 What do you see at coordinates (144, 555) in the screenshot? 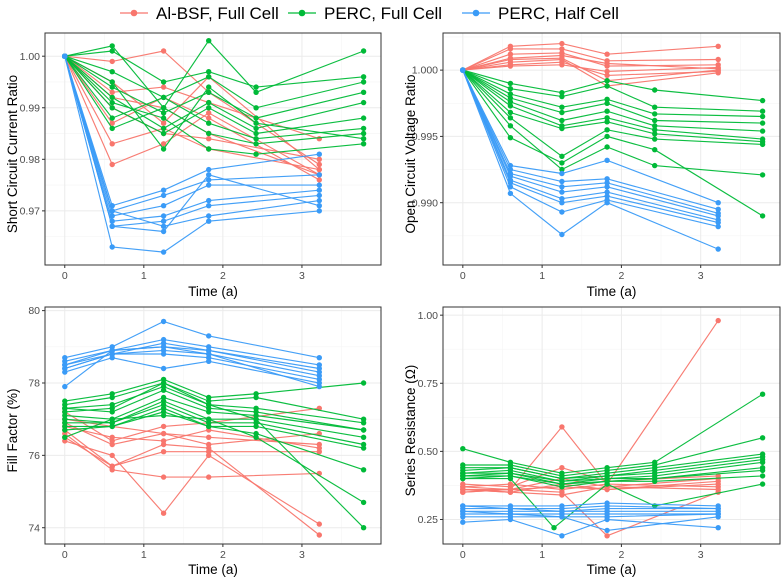
I see `x-tick-label: 1` at bounding box center [144, 555].